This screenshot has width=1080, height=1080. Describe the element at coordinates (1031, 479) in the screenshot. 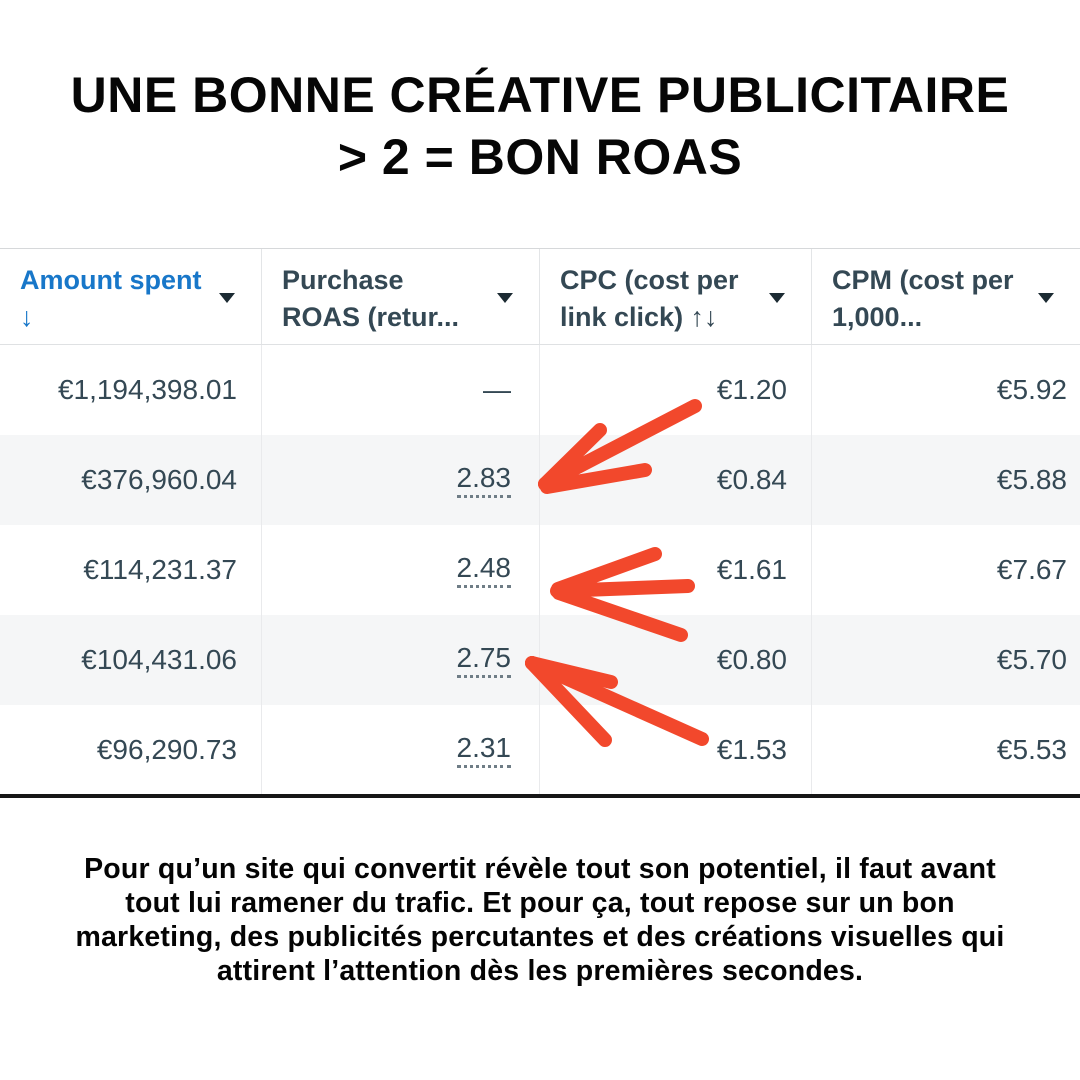

I see `cpm-value: €5.88` at that location.